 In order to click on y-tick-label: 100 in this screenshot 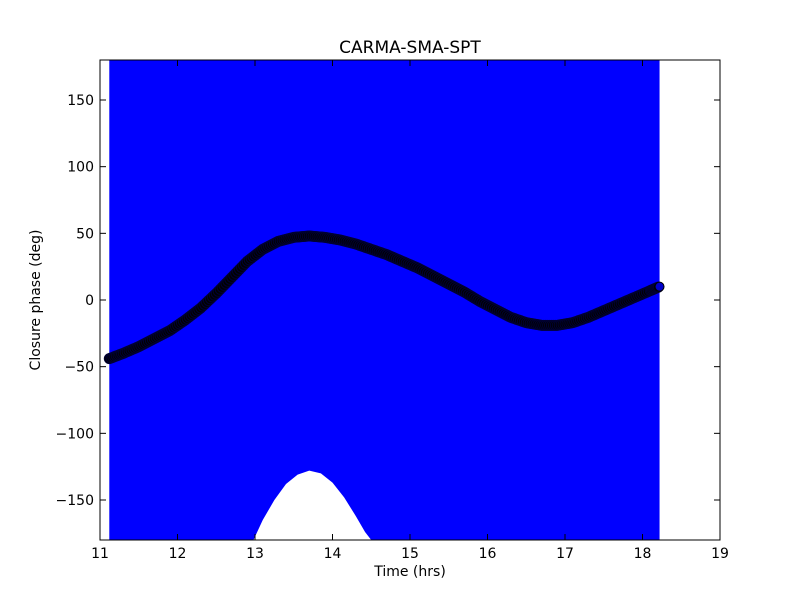, I will do `click(80, 168)`.